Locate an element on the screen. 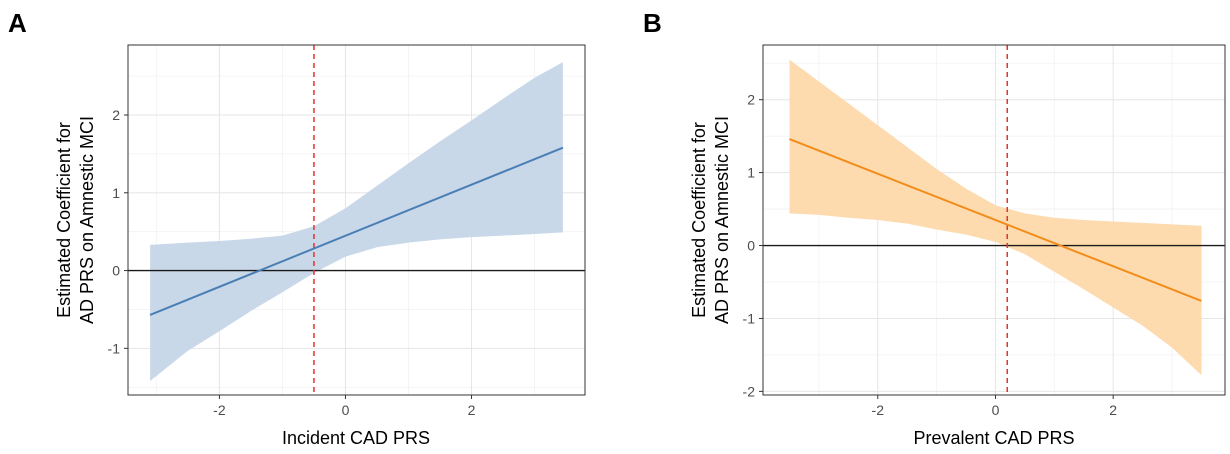 The height and width of the screenshot is (454, 1230). panel-a-x-axis-title: Incident CAD PRS is located at coordinates (356, 438).